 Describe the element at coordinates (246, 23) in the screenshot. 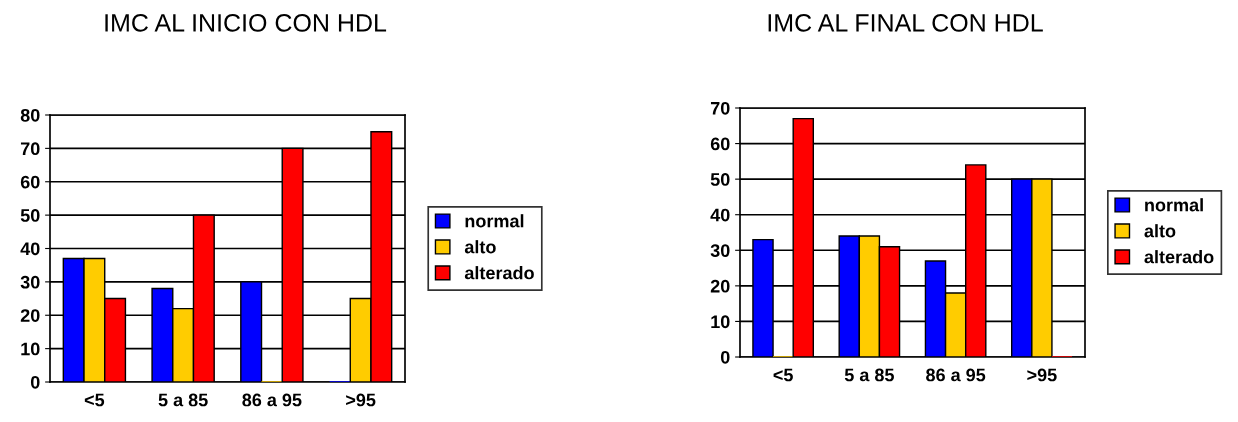

I see `chart-title: IMC AL INICIO CON HDL` at that location.